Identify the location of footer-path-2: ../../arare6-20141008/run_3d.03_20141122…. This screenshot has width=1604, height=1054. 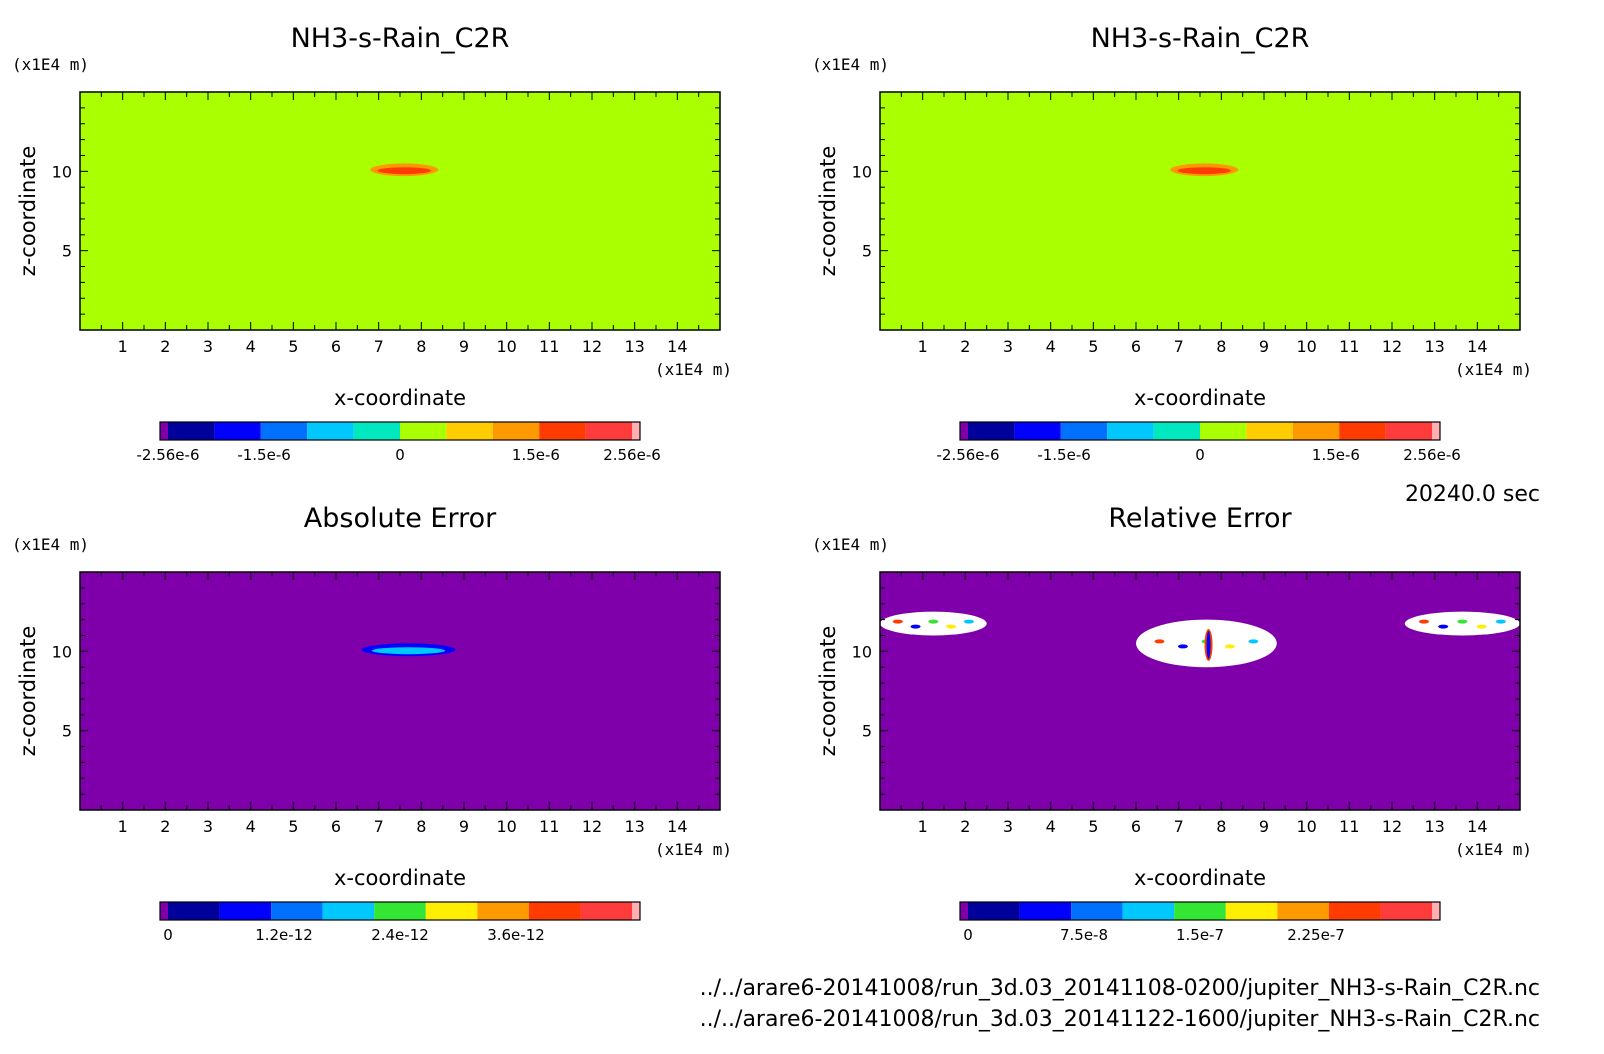
(1119, 1019).